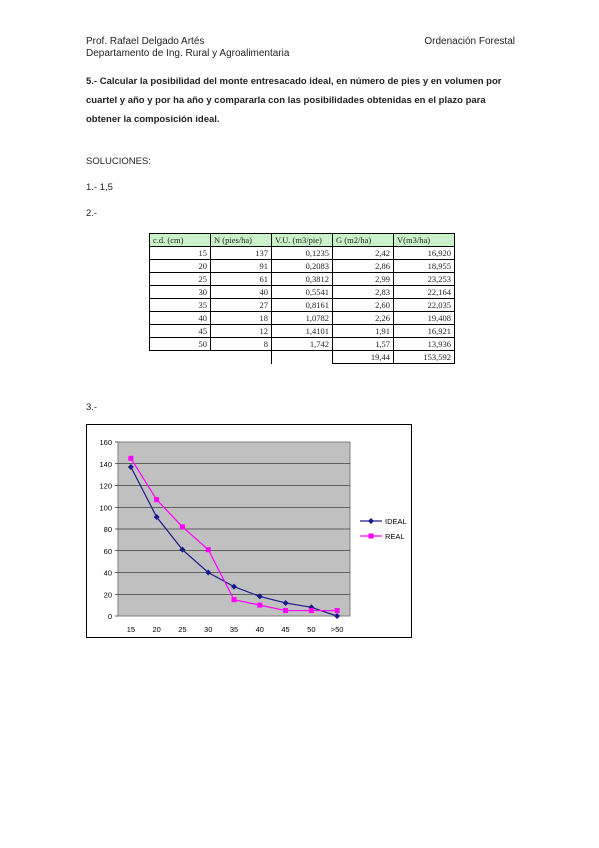 Image resolution: width=599 pixels, height=848 pixels. I want to click on table-cell: 137, so click(241, 253).